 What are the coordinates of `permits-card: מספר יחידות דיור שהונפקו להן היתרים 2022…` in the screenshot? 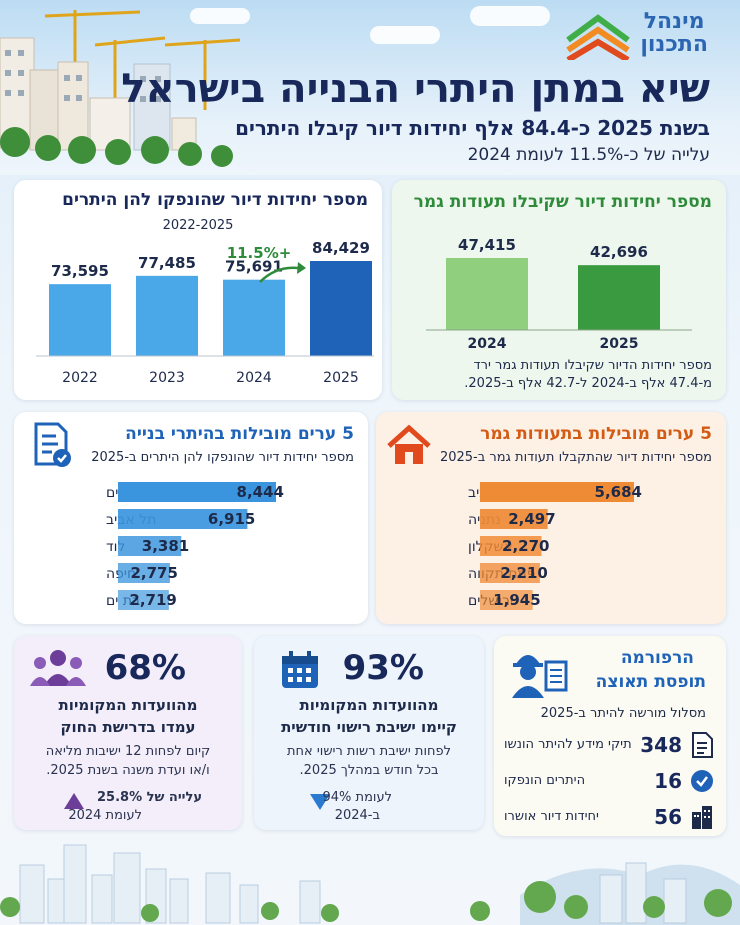 It's located at (198, 290).